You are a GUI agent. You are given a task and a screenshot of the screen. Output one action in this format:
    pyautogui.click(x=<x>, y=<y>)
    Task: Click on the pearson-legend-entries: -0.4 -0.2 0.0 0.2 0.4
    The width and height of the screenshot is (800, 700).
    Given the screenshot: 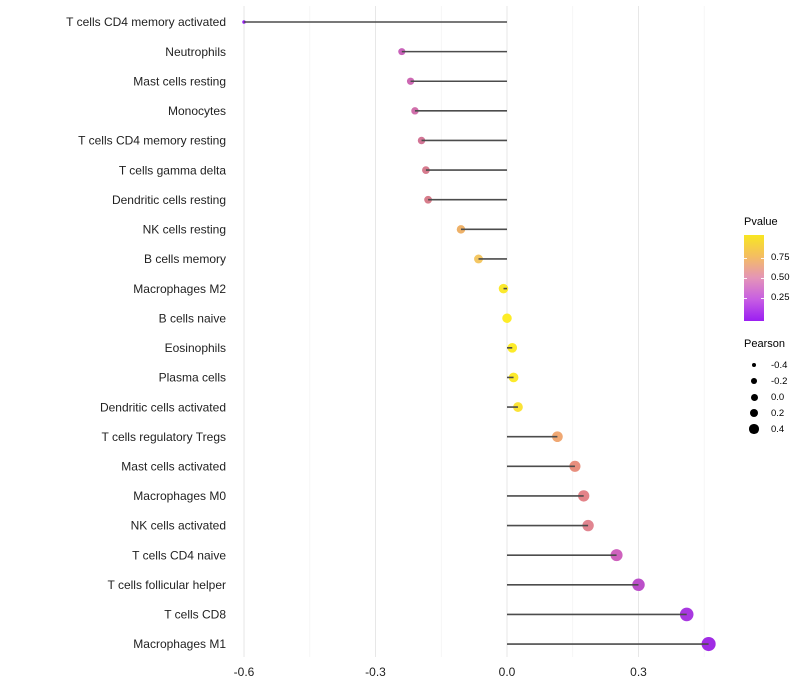 What is the action you would take?
    pyautogui.click(x=765, y=397)
    